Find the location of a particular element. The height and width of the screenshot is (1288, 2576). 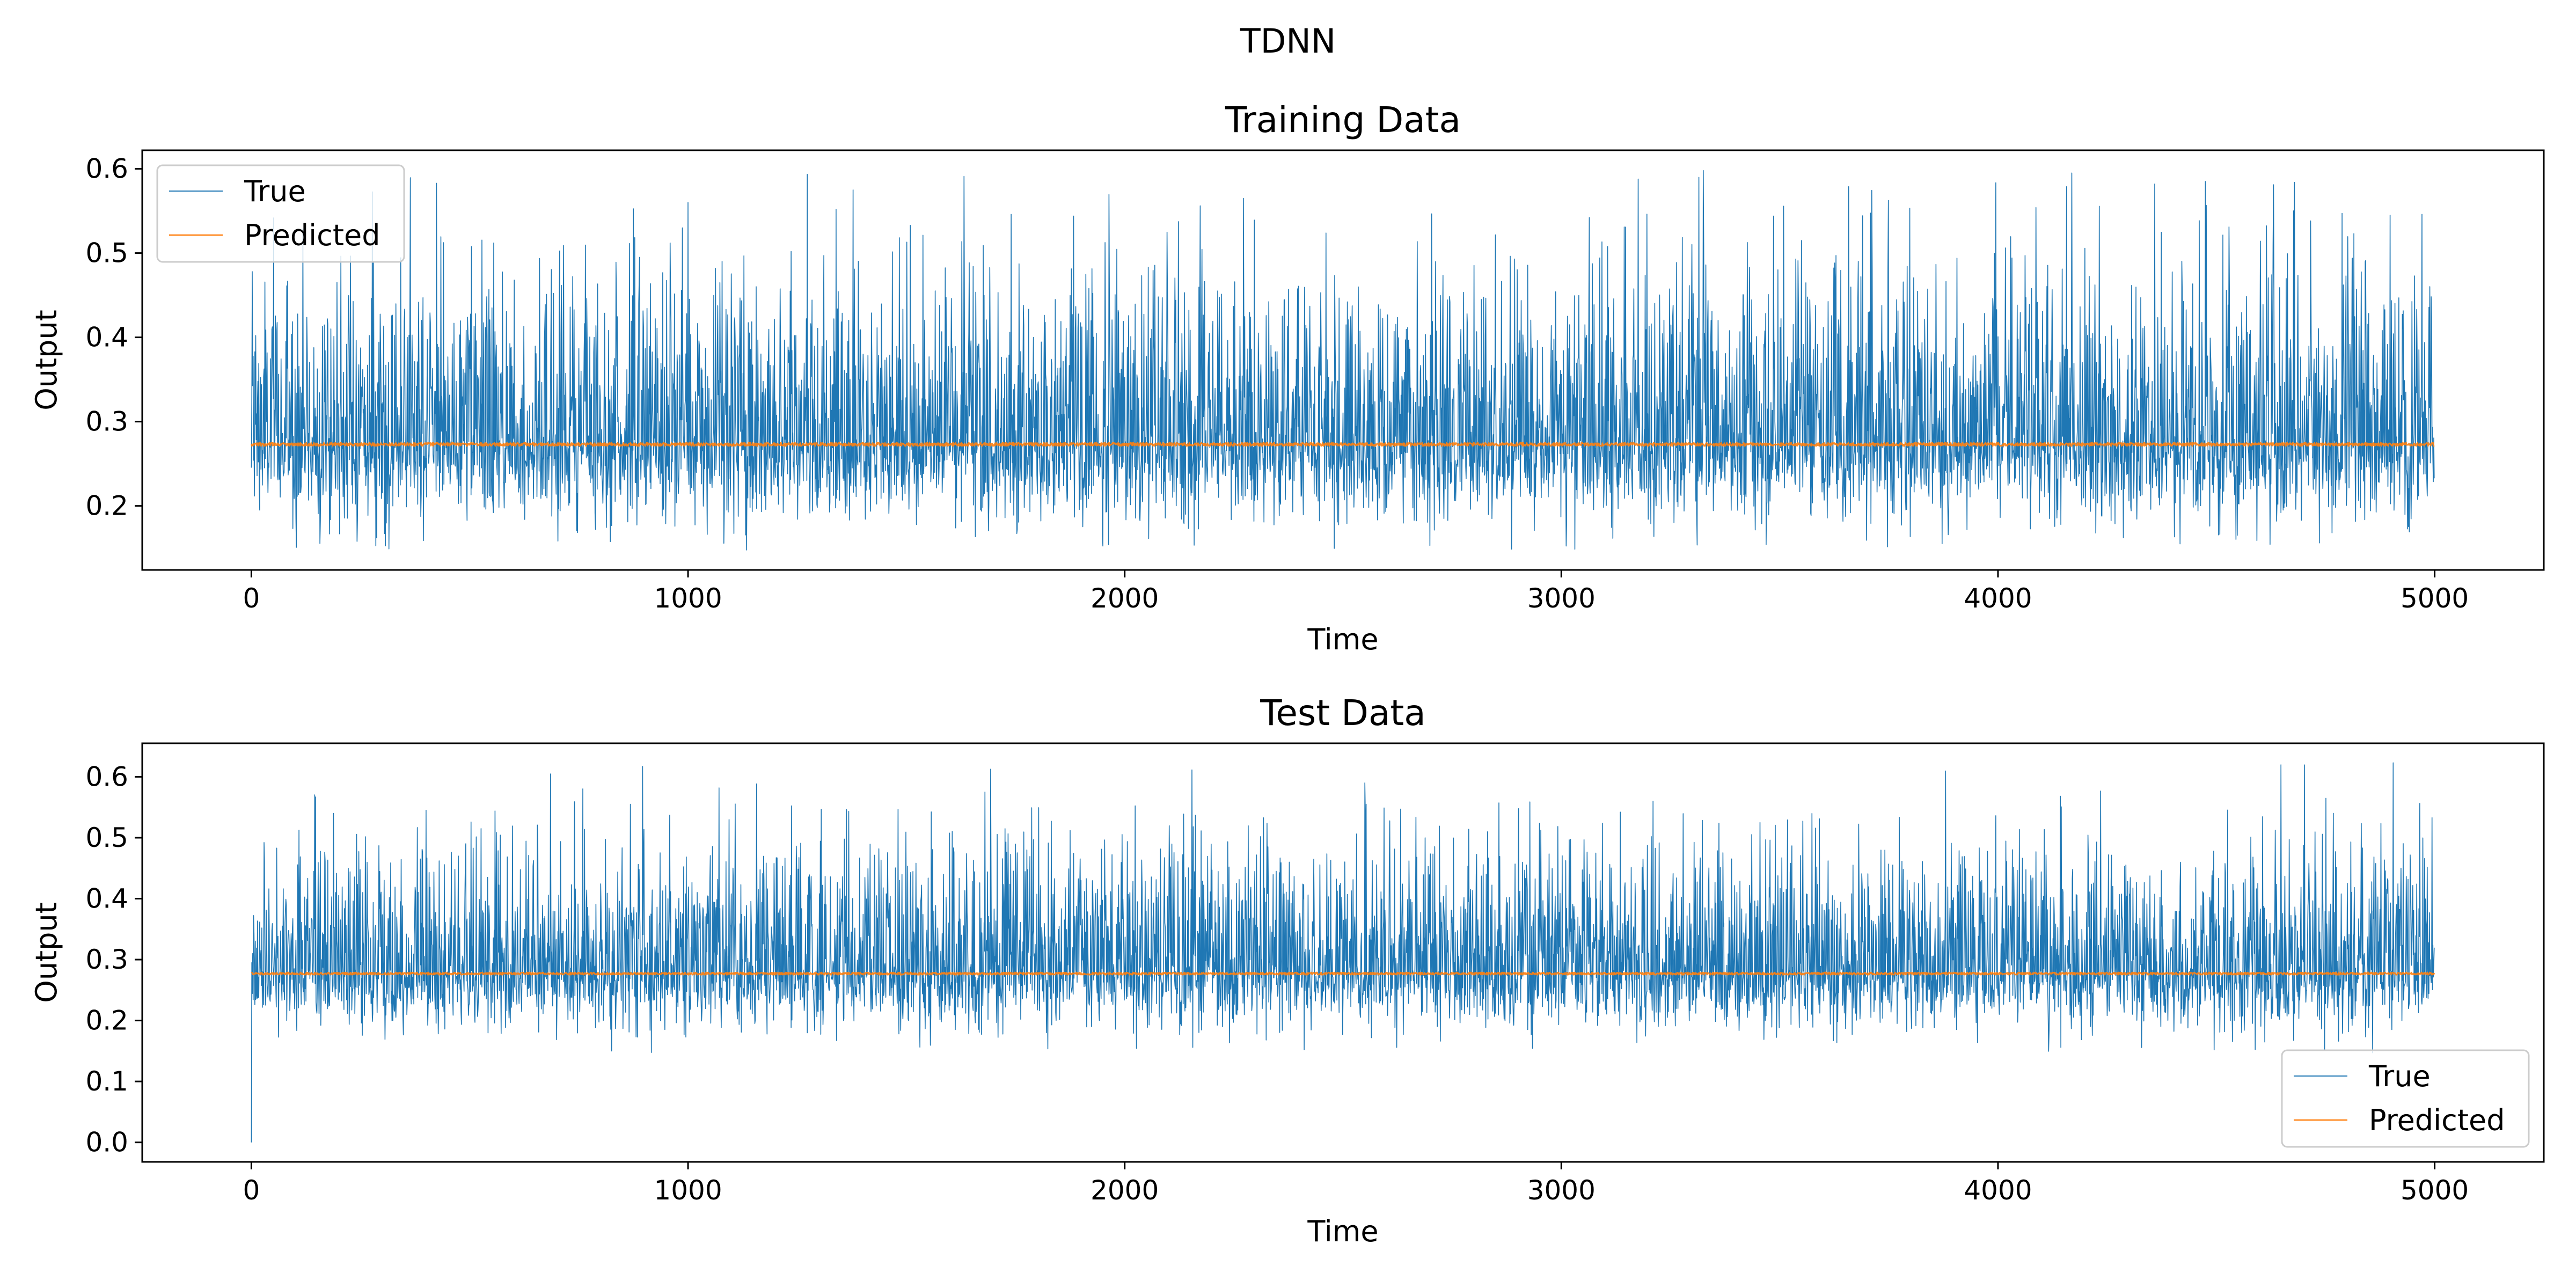

axes-title: Test Data is located at coordinates (1343, 713).